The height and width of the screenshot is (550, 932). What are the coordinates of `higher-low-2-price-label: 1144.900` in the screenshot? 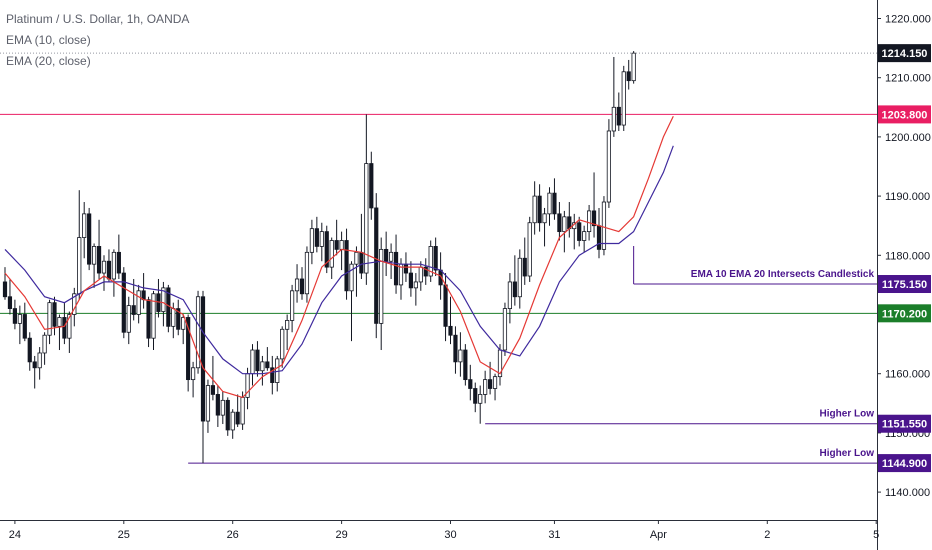 It's located at (904, 464).